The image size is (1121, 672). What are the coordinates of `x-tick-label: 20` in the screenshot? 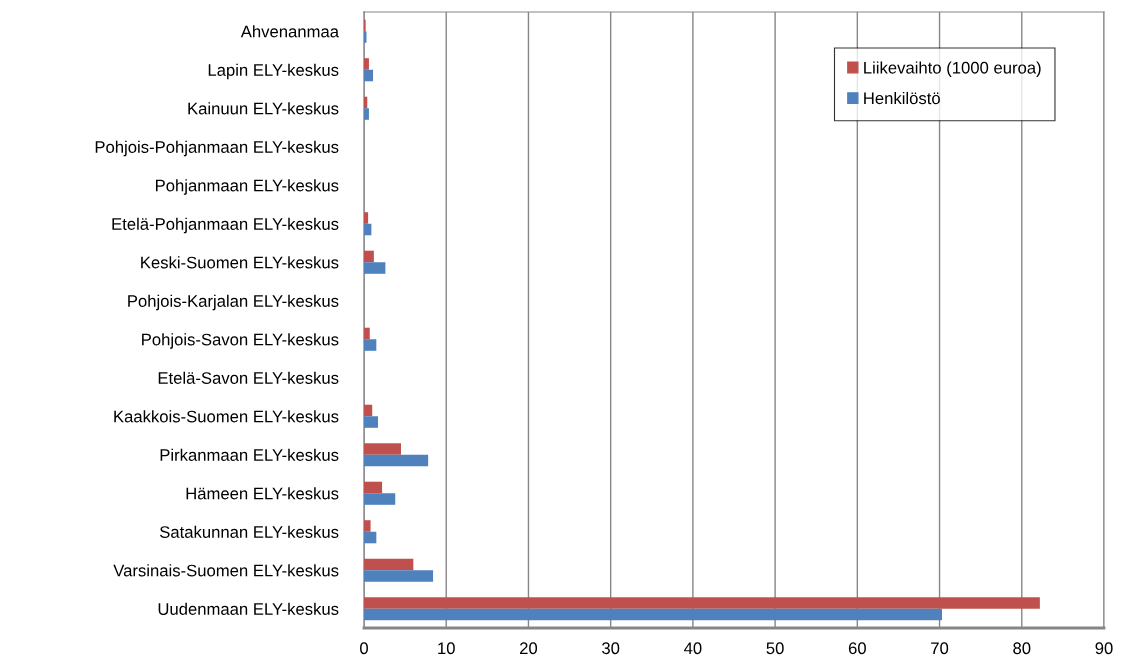 It's located at (529, 648).